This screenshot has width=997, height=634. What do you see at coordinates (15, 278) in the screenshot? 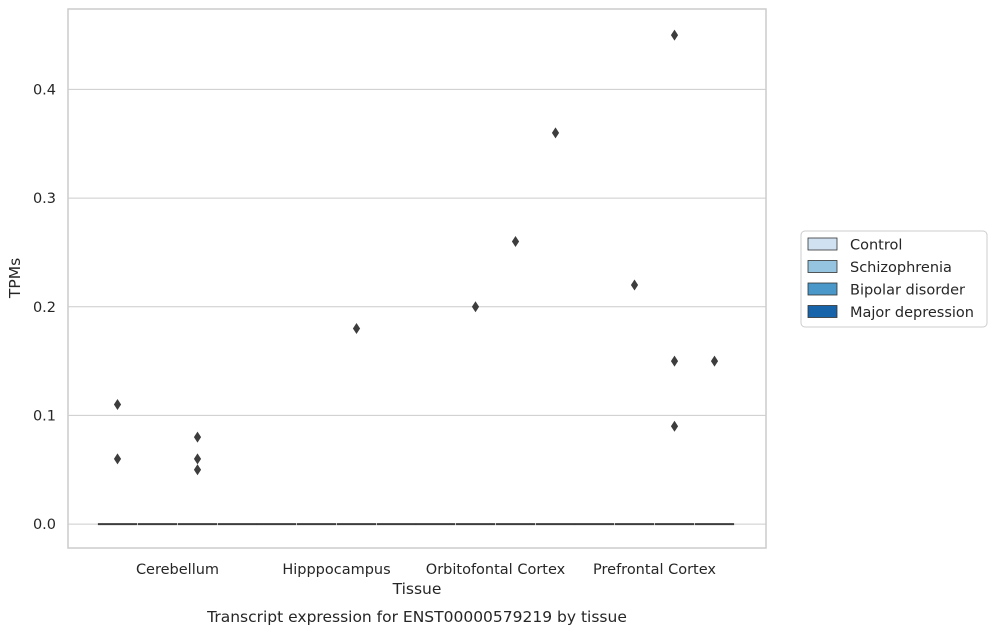
I see `y-axis-label: TPMs` at bounding box center [15, 278].